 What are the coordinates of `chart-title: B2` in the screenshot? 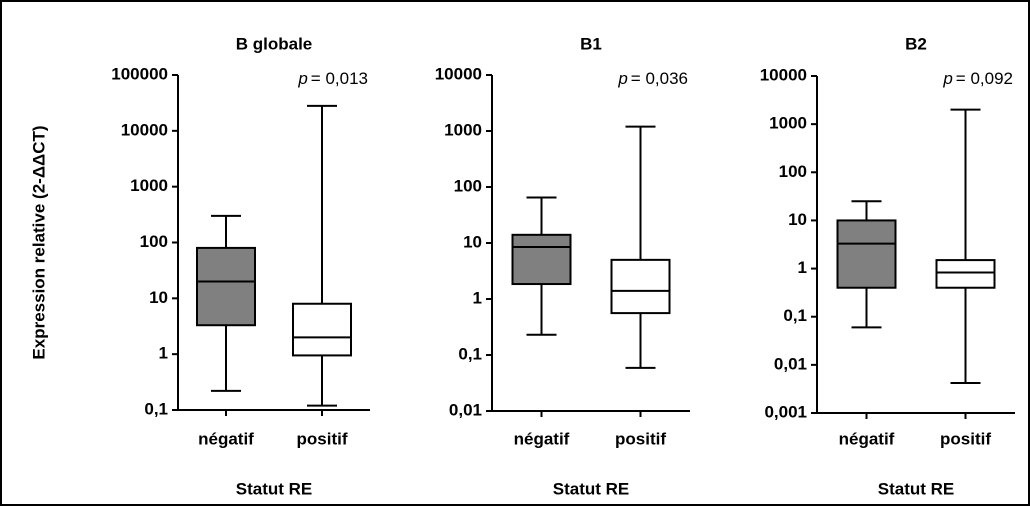 It's located at (916, 43).